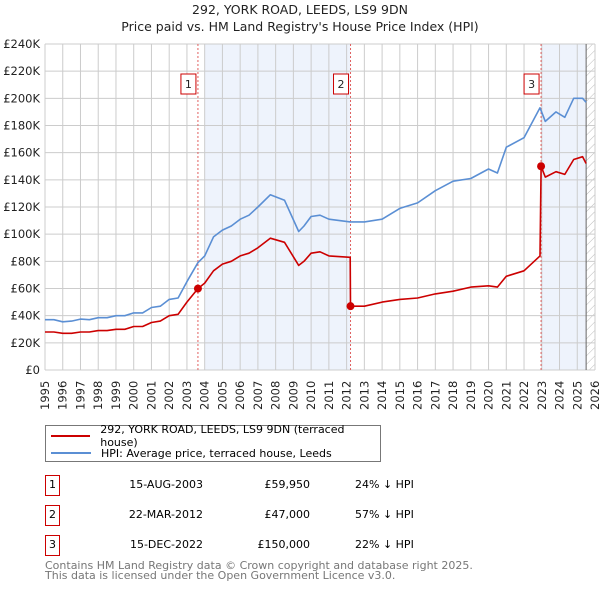 The height and width of the screenshot is (590, 600). What do you see at coordinates (26, 261) in the screenshot?
I see `y-tick-label: £80K` at bounding box center [26, 261].